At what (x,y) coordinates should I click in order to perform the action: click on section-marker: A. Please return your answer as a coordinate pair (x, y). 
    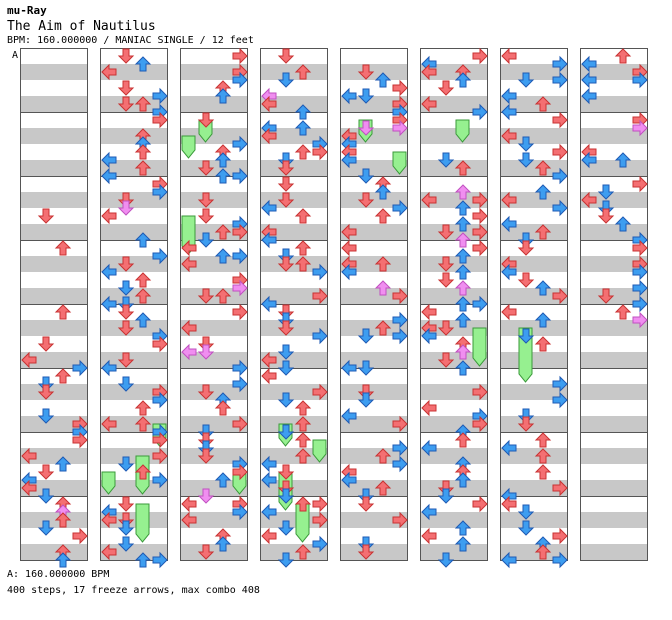
    Looking at the image, I should click on (15, 55).